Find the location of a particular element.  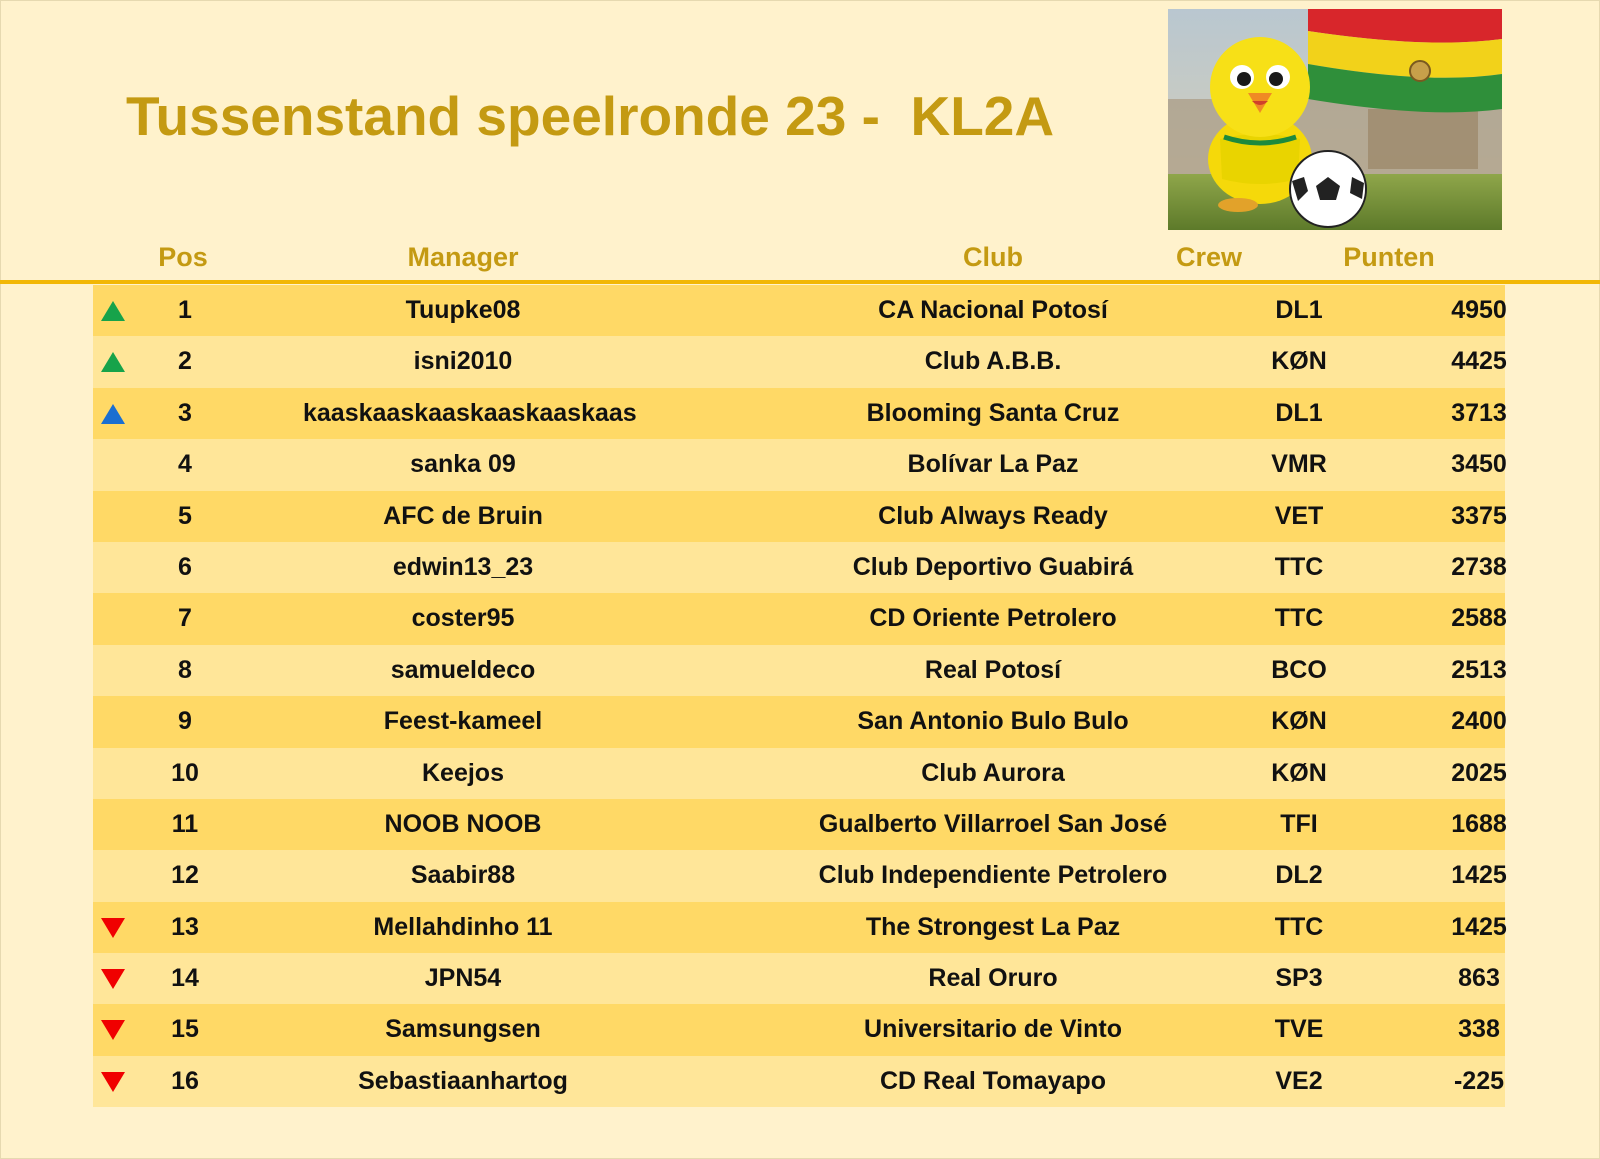

points-cell: 1688 is located at coordinates (1479, 823).